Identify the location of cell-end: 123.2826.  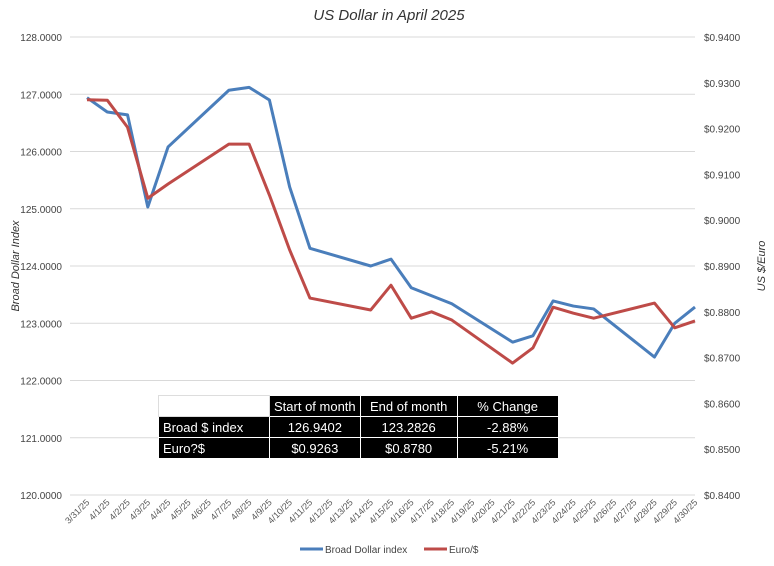
(408, 427).